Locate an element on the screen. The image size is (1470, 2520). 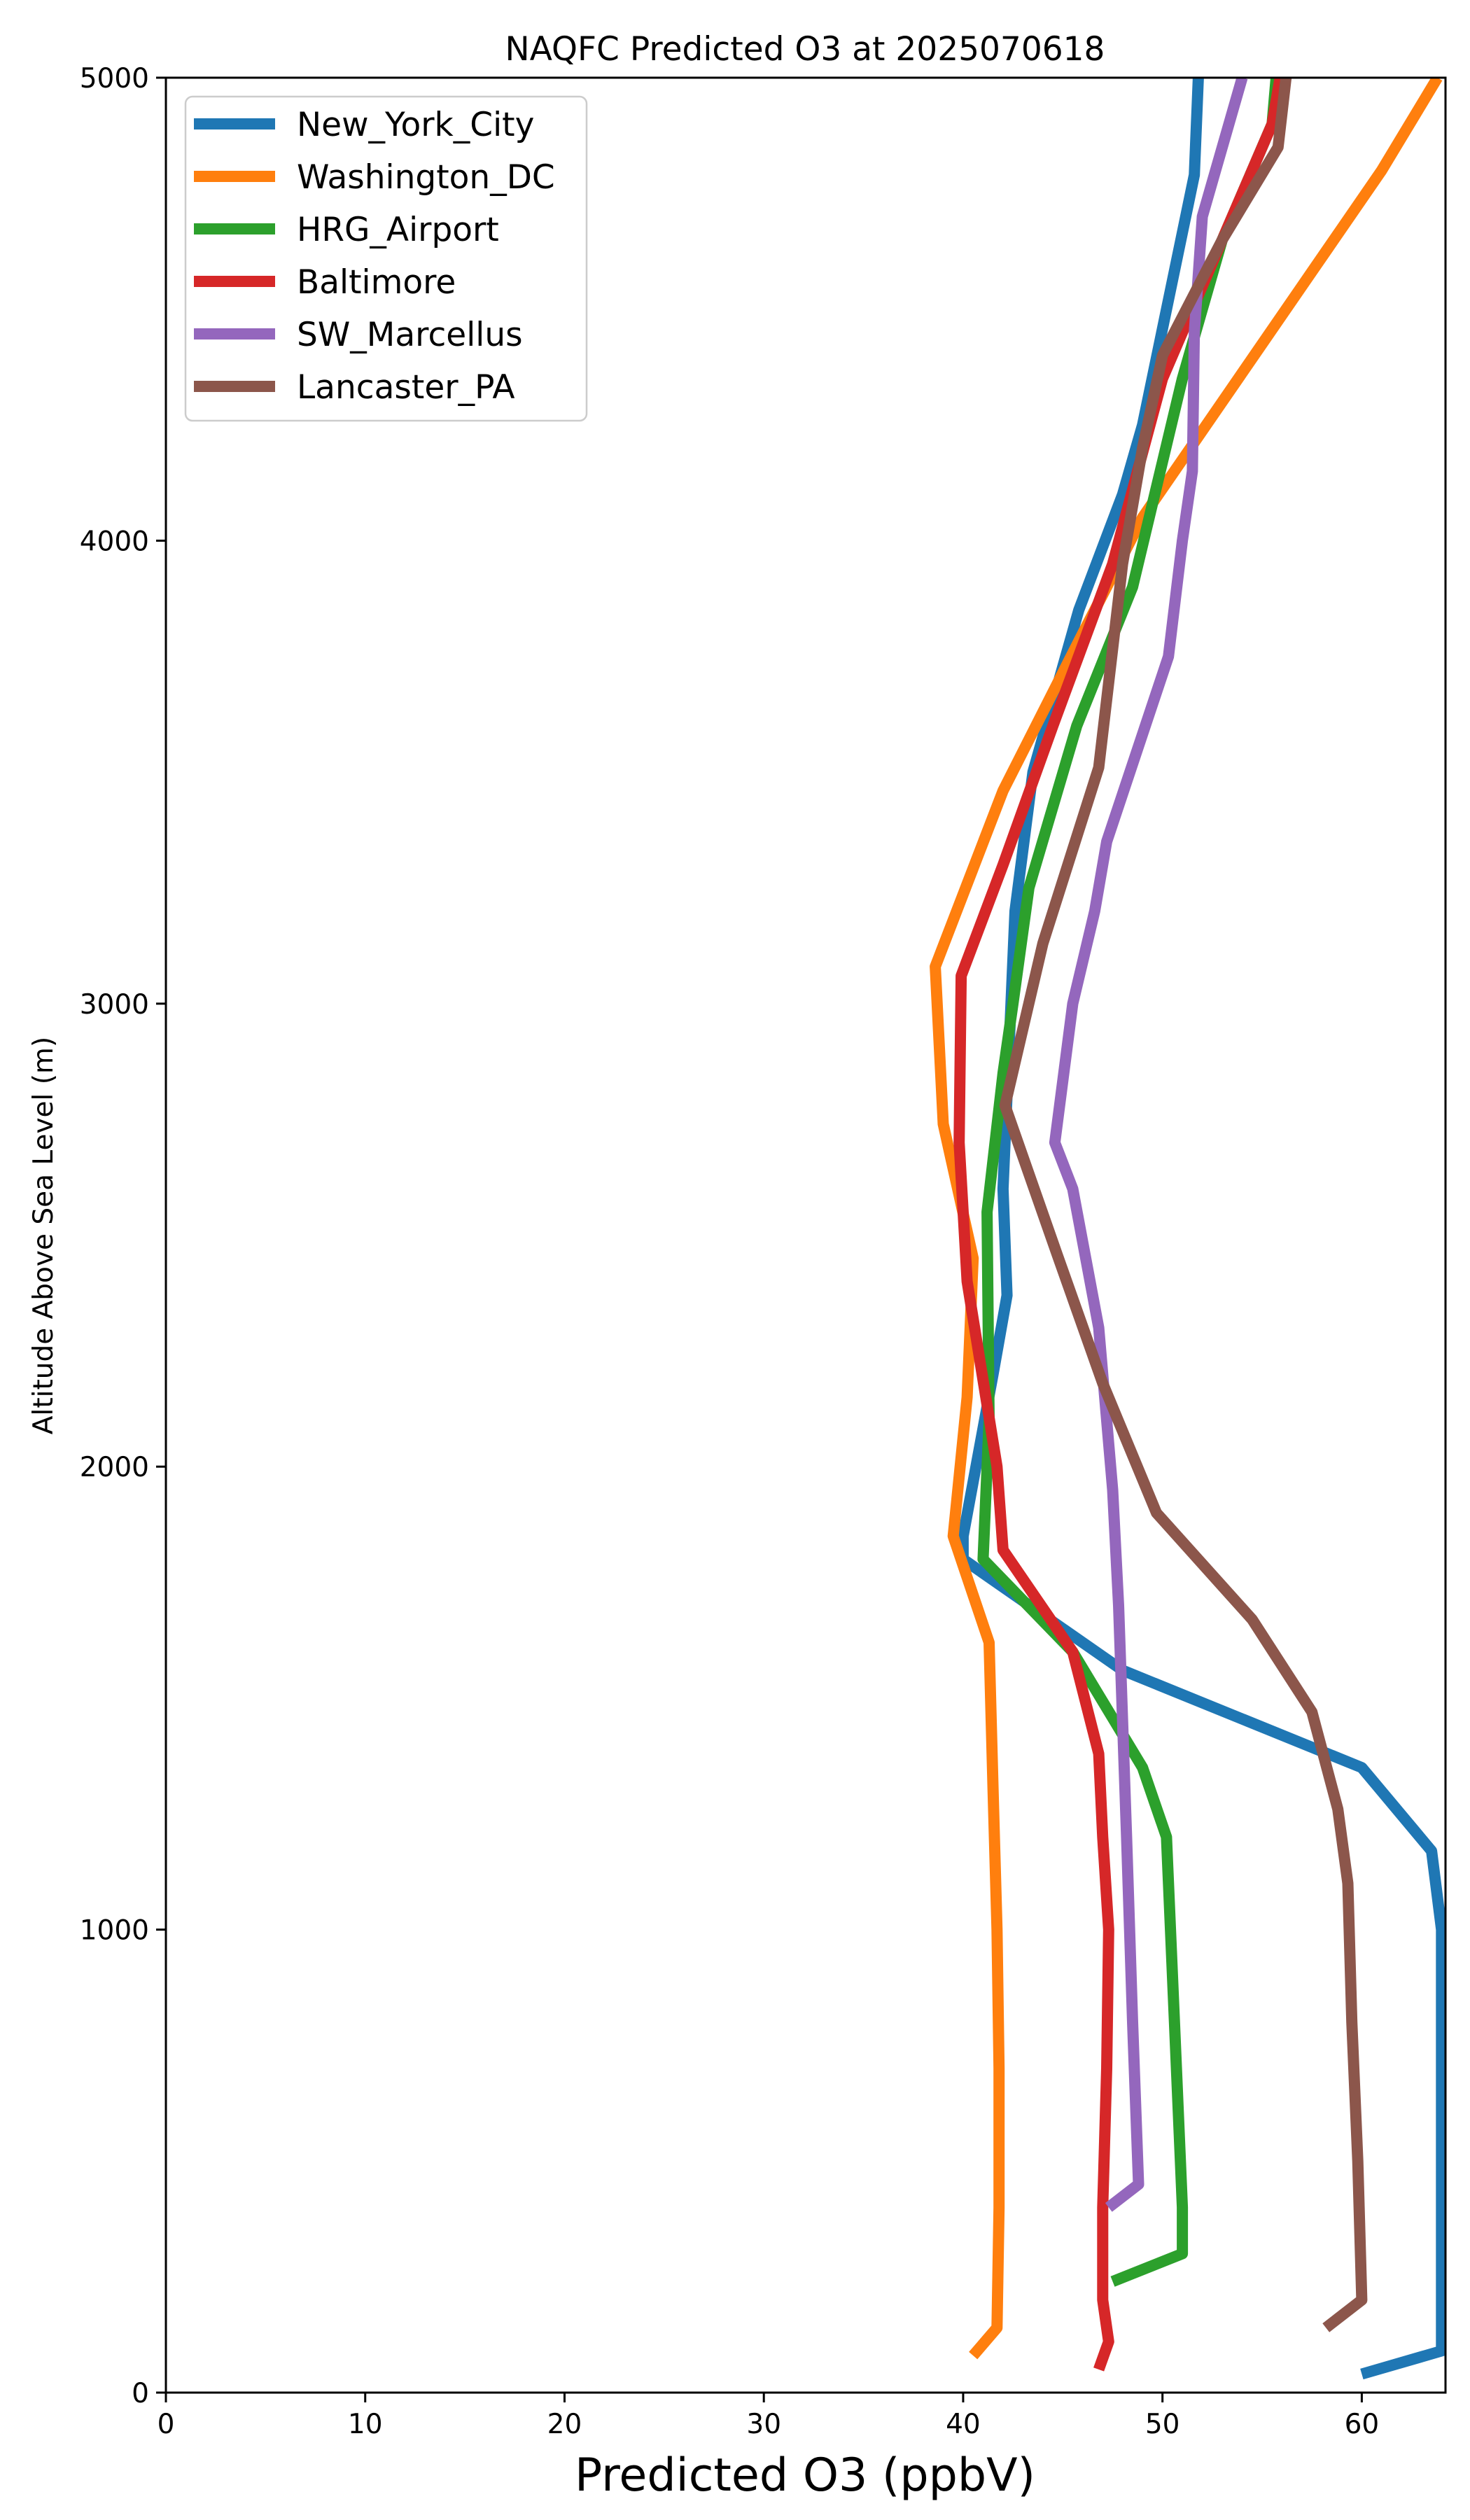
legend-label-lancaster-pa: Lancaster_PA is located at coordinates (406, 387).